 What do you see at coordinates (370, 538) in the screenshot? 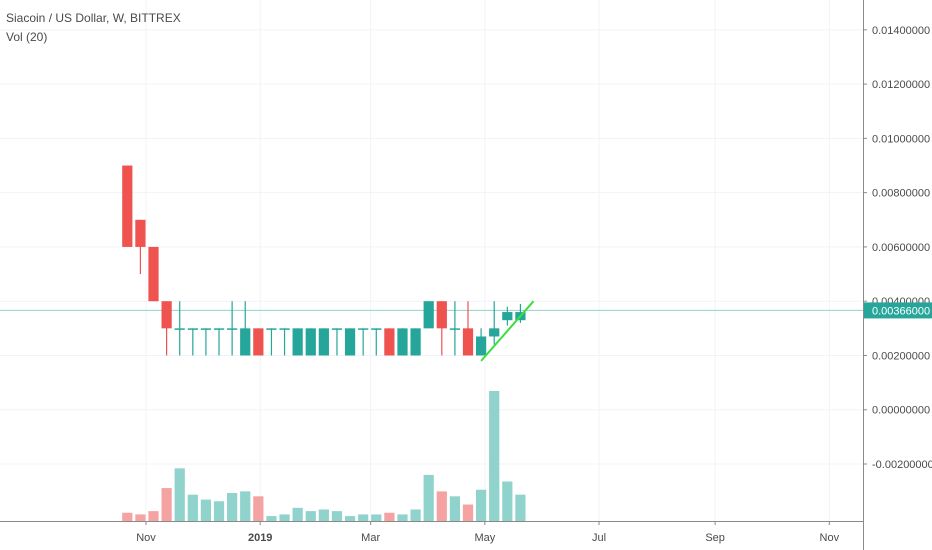
I see `time-tick-label: Mar` at bounding box center [370, 538].